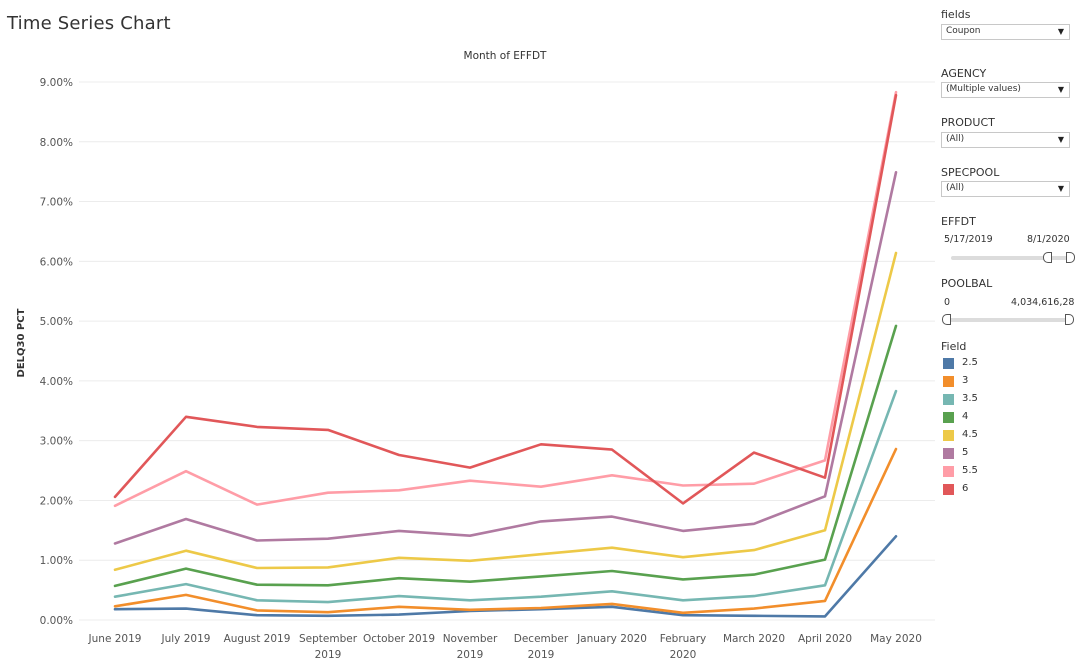 The width and height of the screenshot is (1079, 666). Describe the element at coordinates (754, 639) in the screenshot. I see `x-tick-label: March 2020` at that location.